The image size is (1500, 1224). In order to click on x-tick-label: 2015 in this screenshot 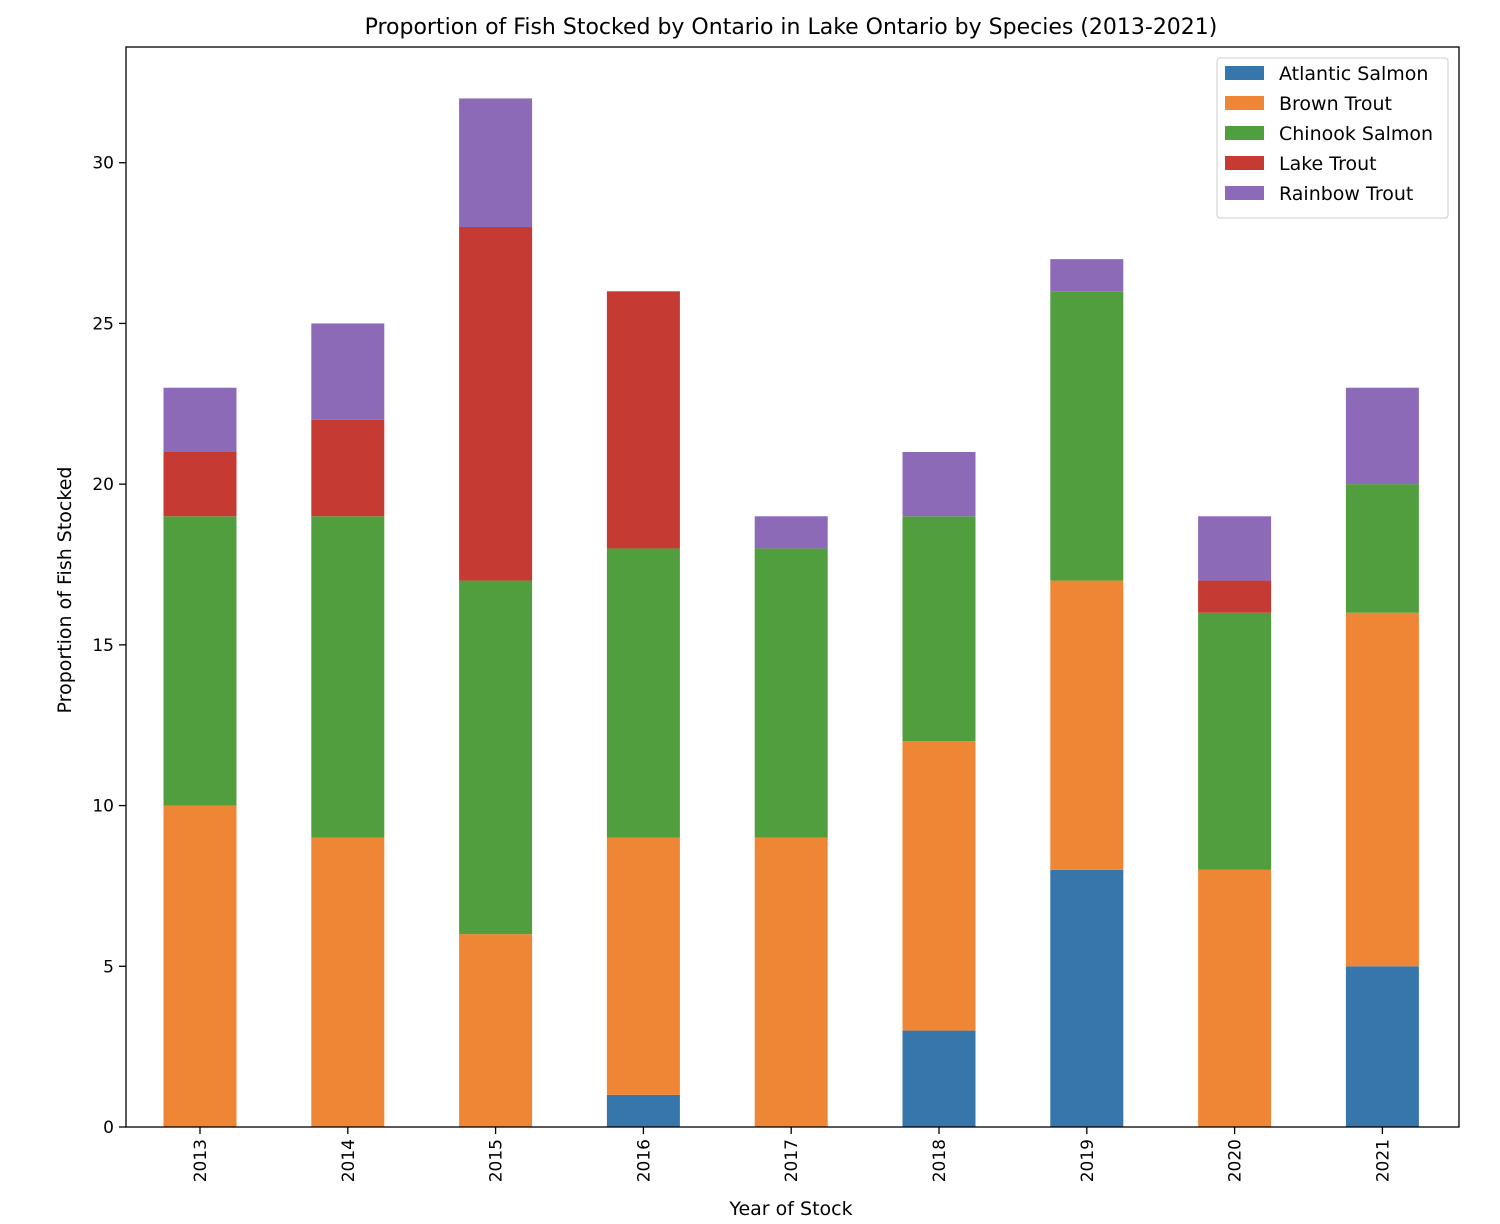, I will do `click(497, 1160)`.